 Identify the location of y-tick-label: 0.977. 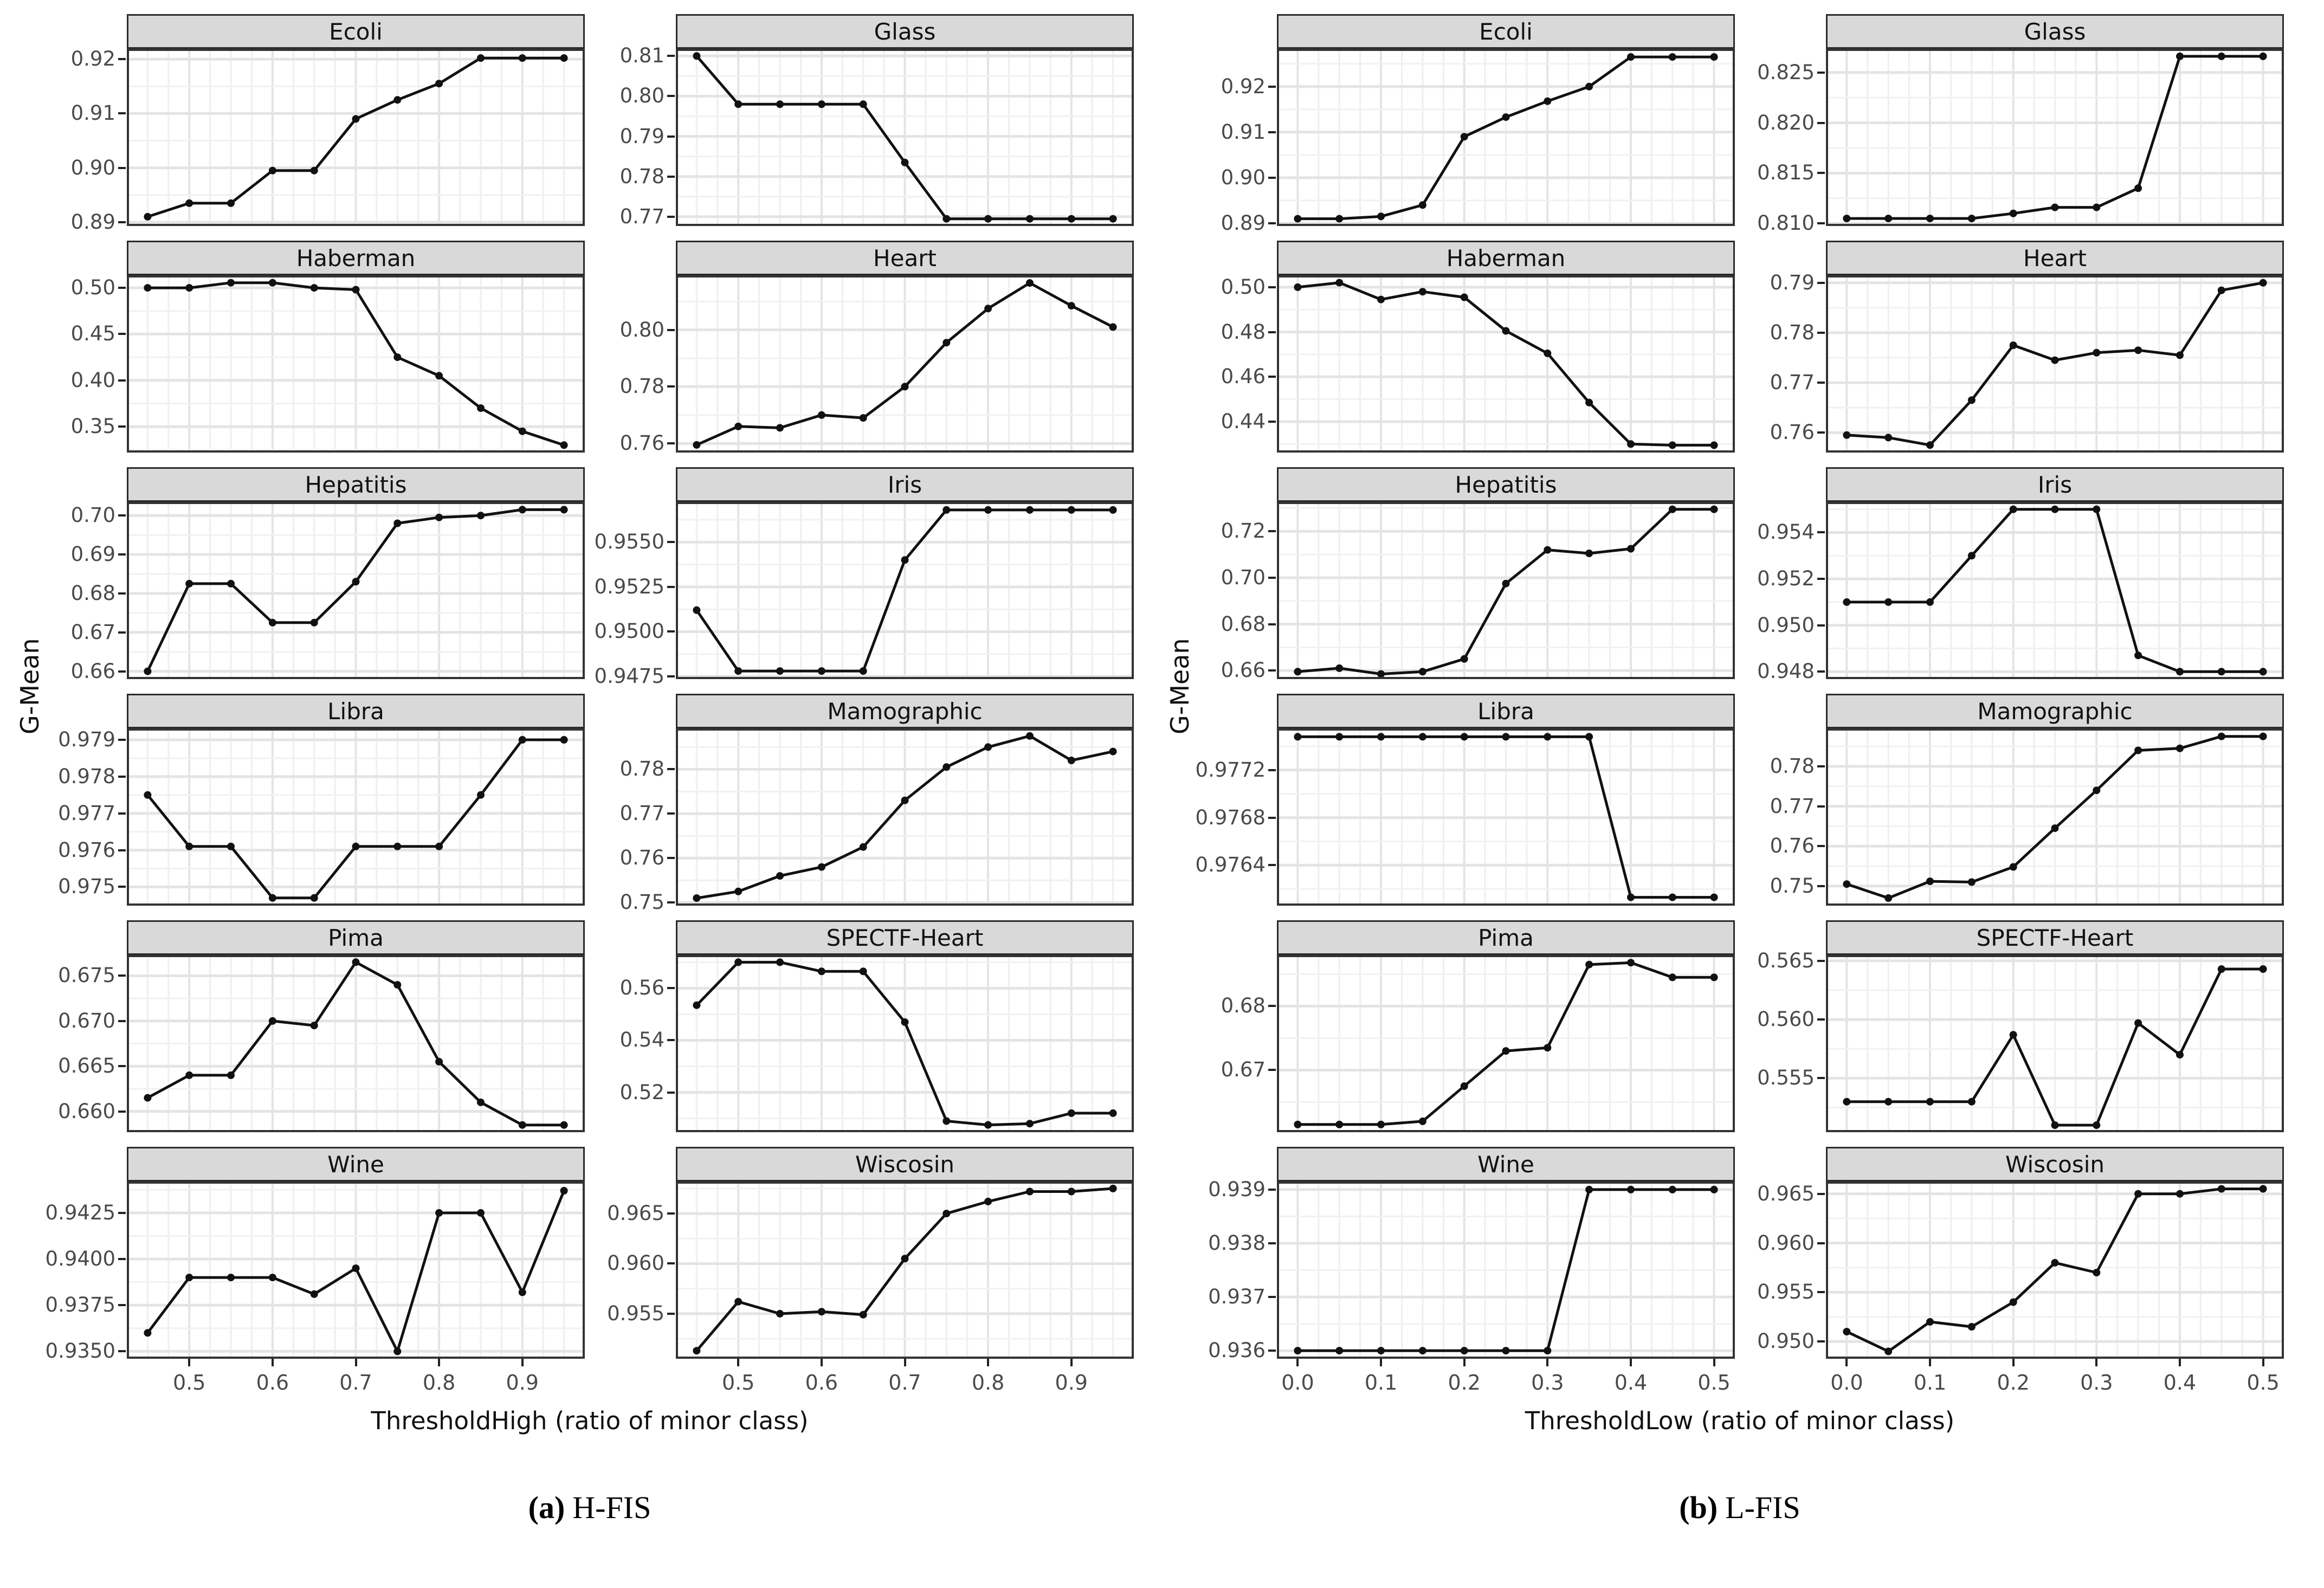
(86, 813).